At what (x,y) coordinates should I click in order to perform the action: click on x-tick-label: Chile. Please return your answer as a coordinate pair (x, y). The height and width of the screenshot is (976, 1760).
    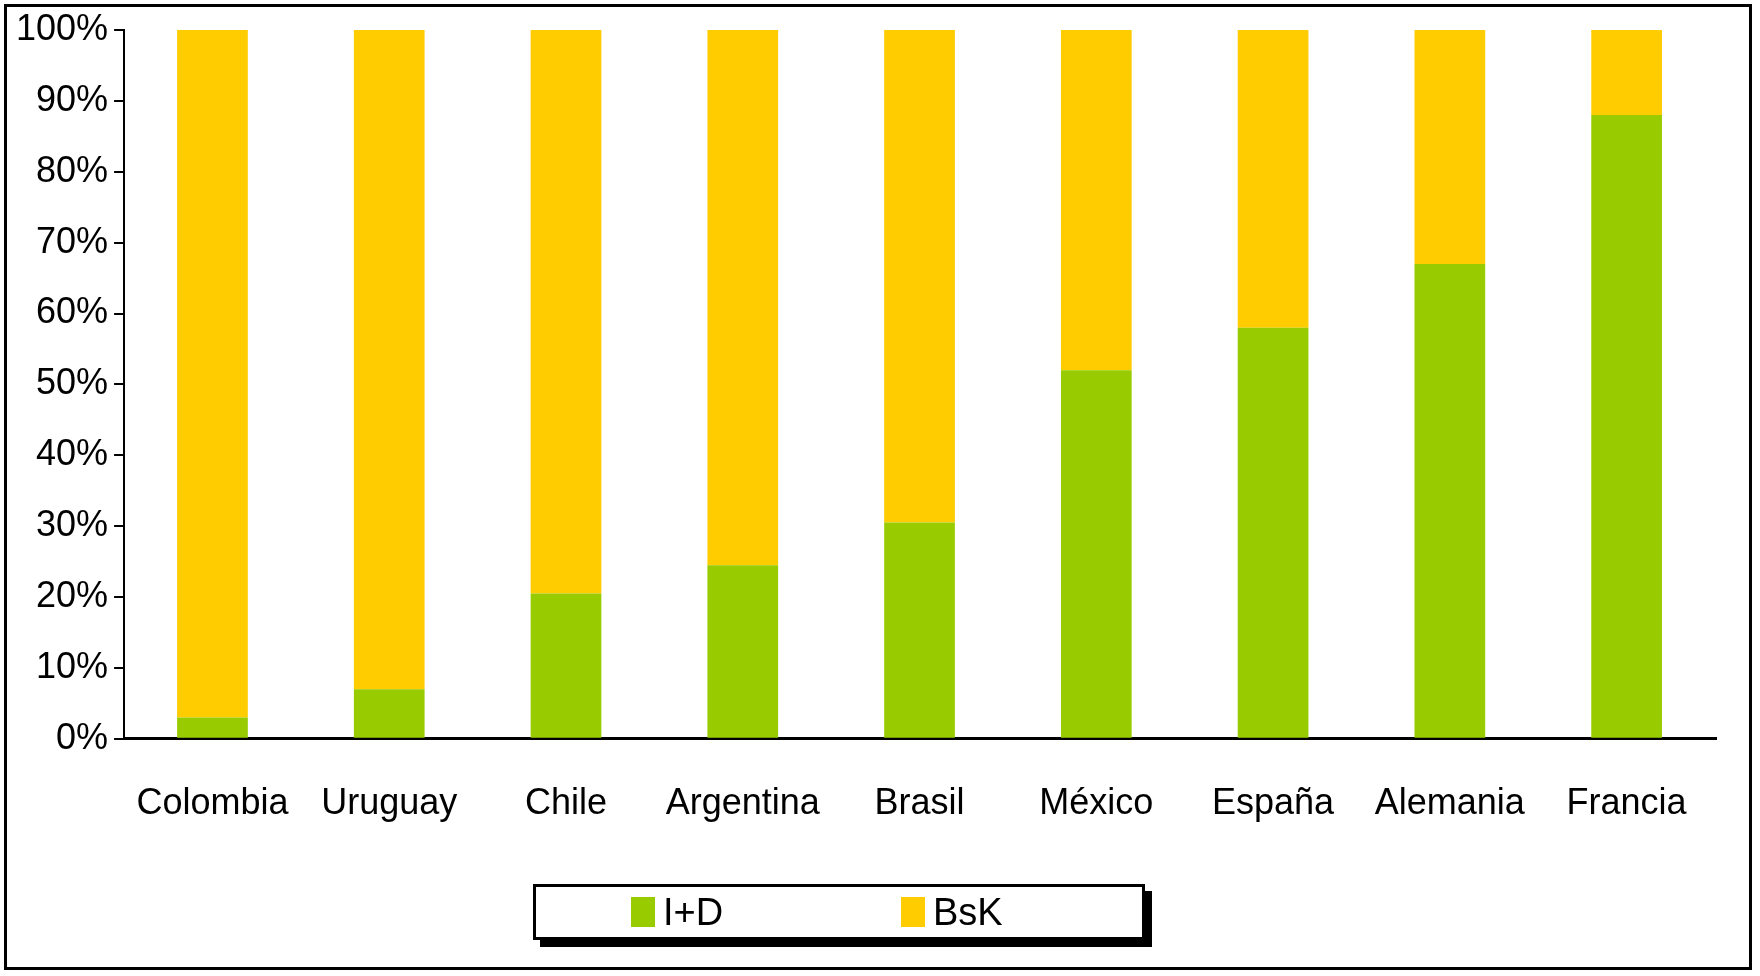
    Looking at the image, I should click on (566, 802).